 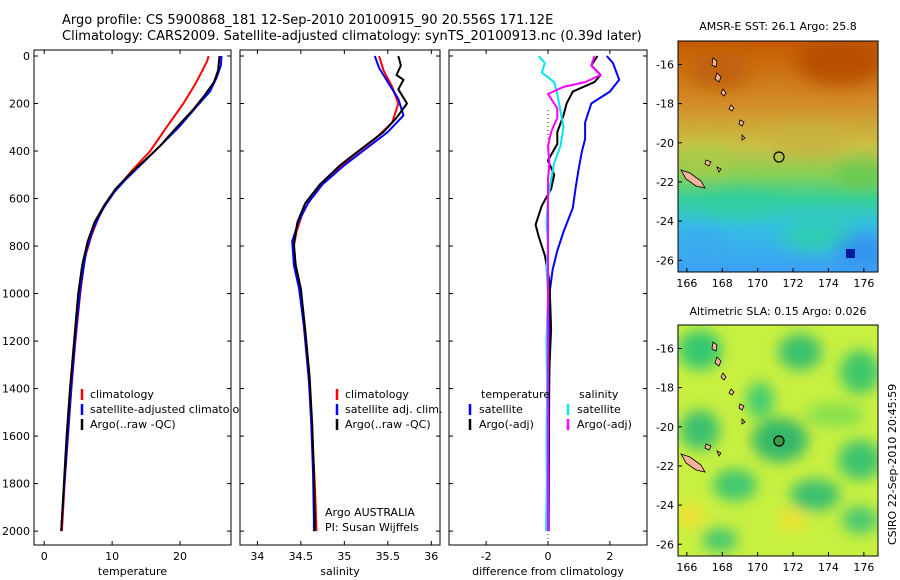 What do you see at coordinates (26, 56) in the screenshot?
I see `depth-tick-label: 0` at bounding box center [26, 56].